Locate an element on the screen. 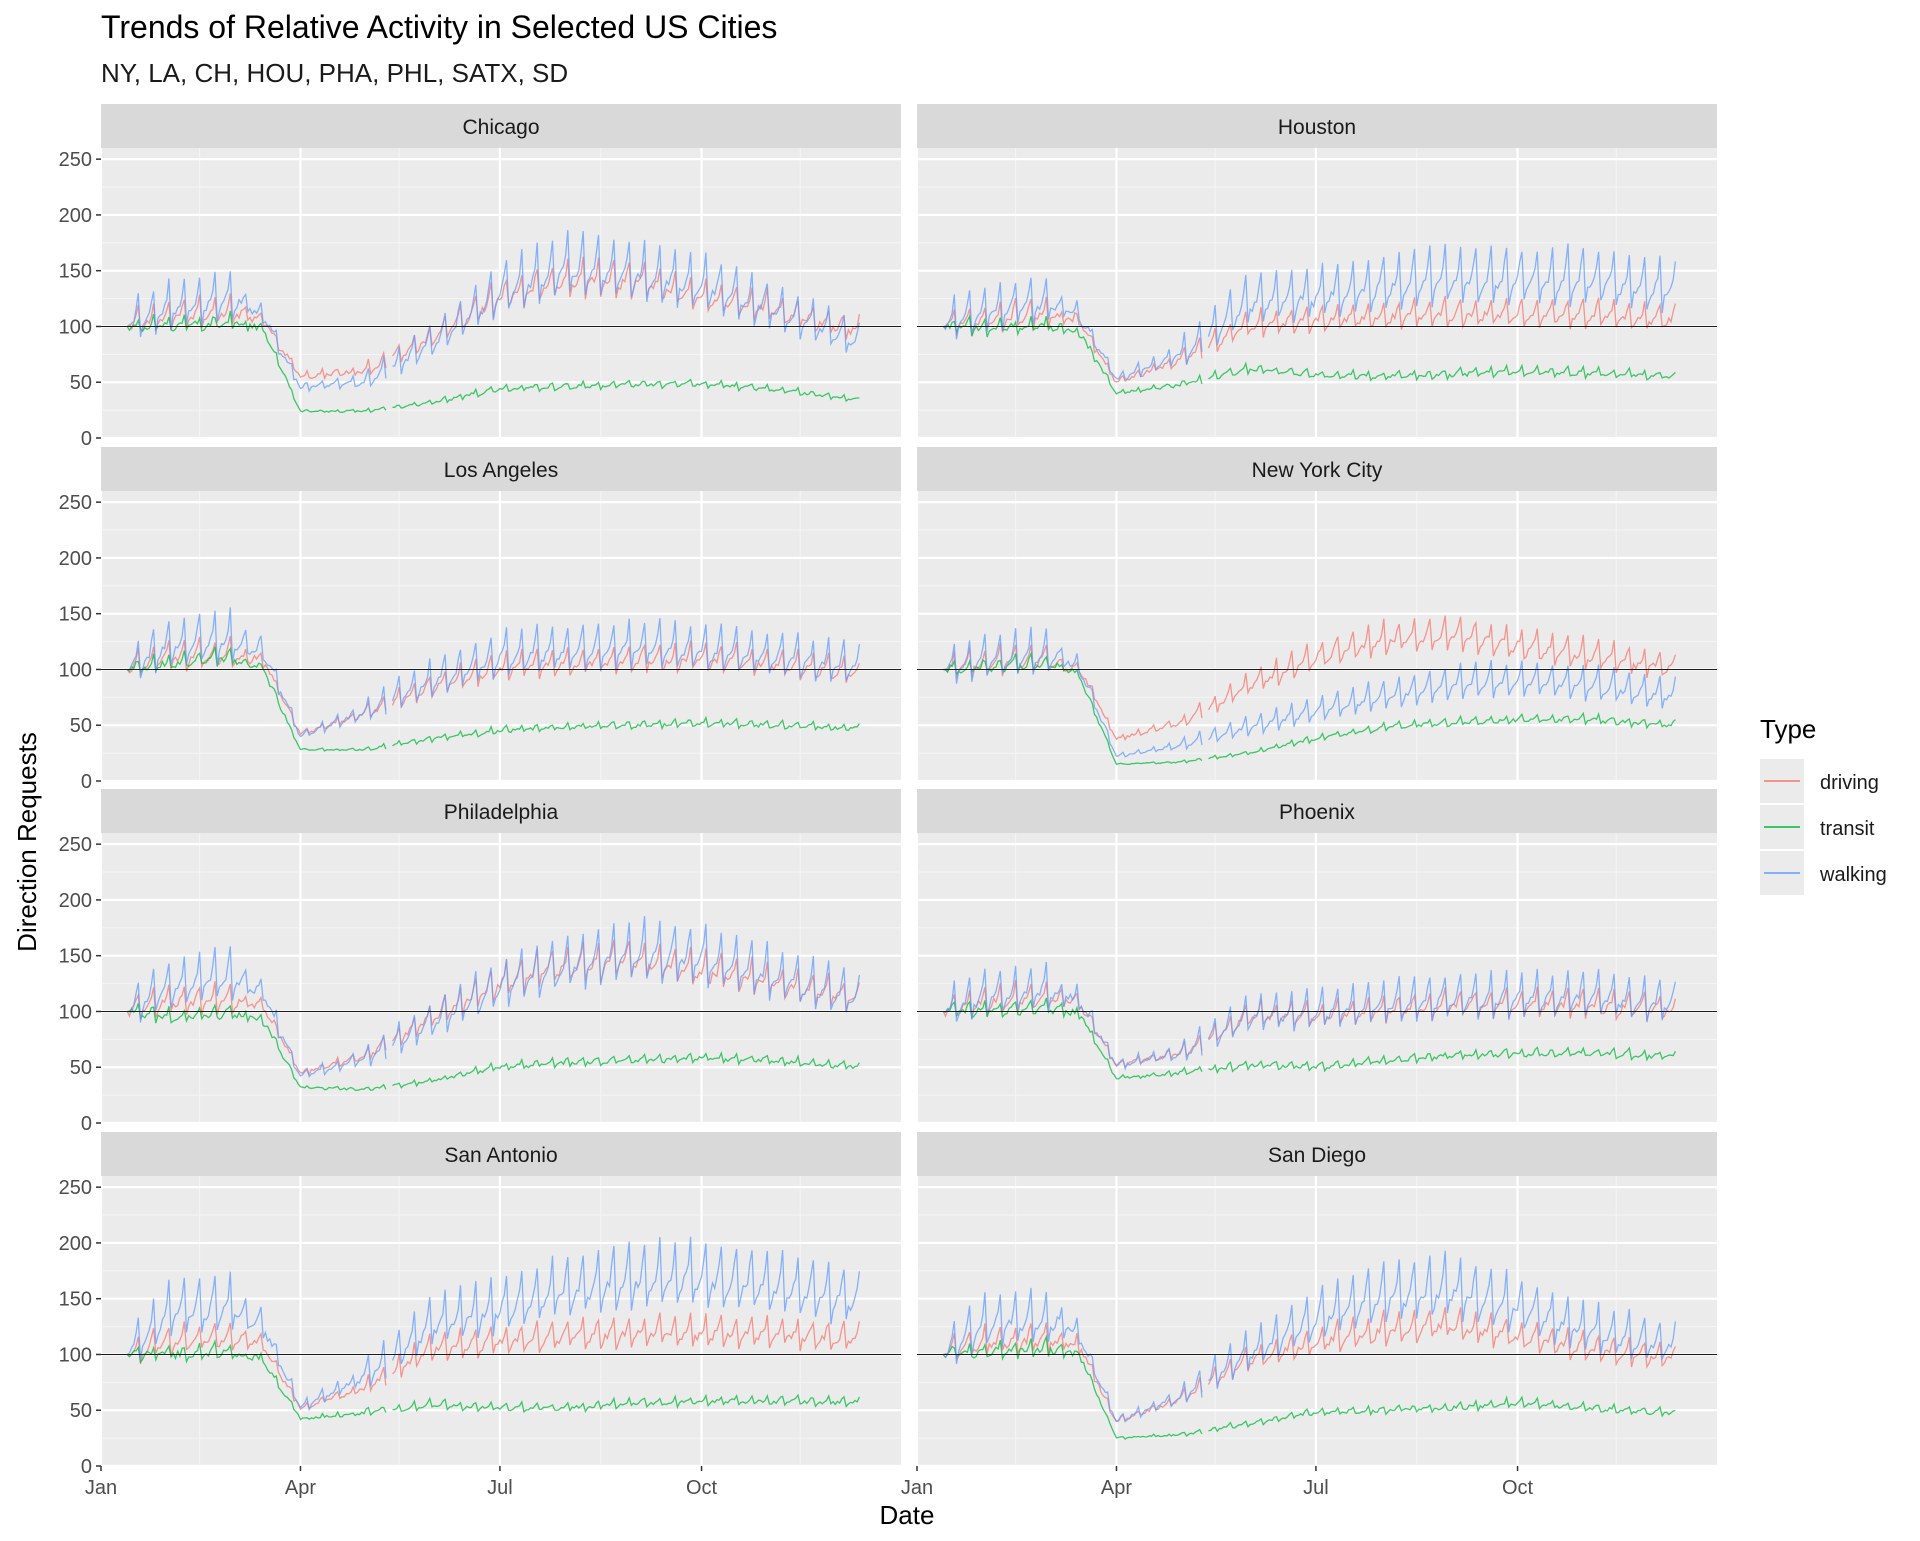 This screenshot has width=1920, height=1541. panel-philadelphia: Philadelphia 0 50 100 150 200 250 is located at coordinates (480, 962).